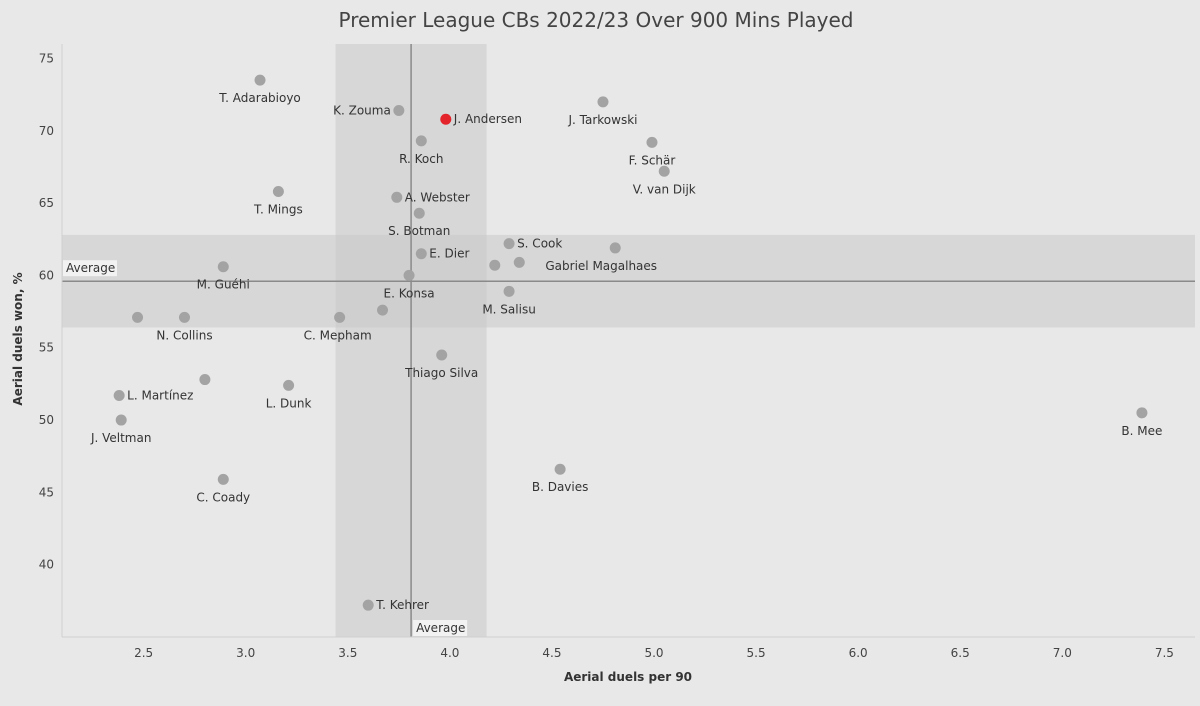 The image size is (1200, 706). What do you see at coordinates (223, 497) in the screenshot?
I see `point-label: C. Coady` at bounding box center [223, 497].